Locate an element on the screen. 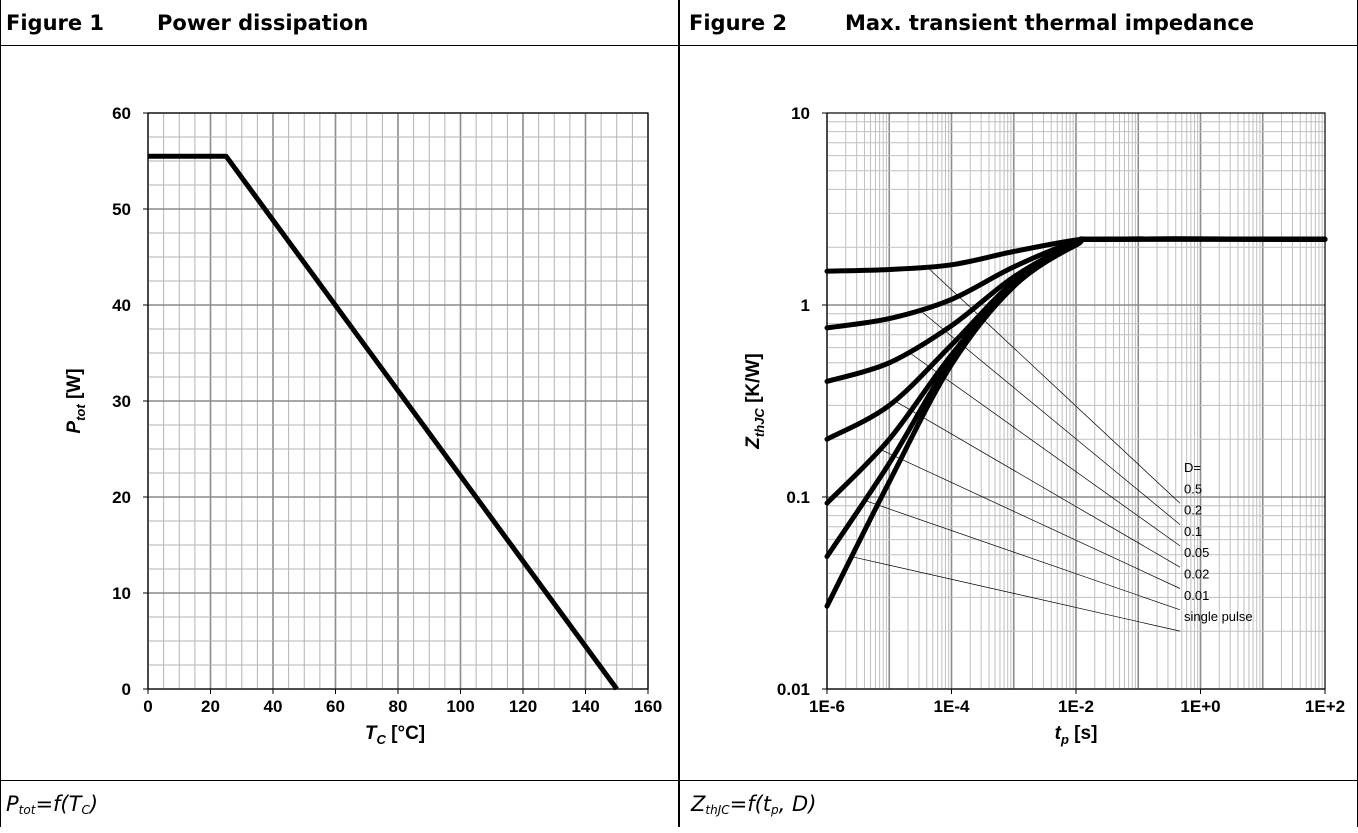 The image size is (1358, 833). legend-title: D= is located at coordinates (1192, 467).